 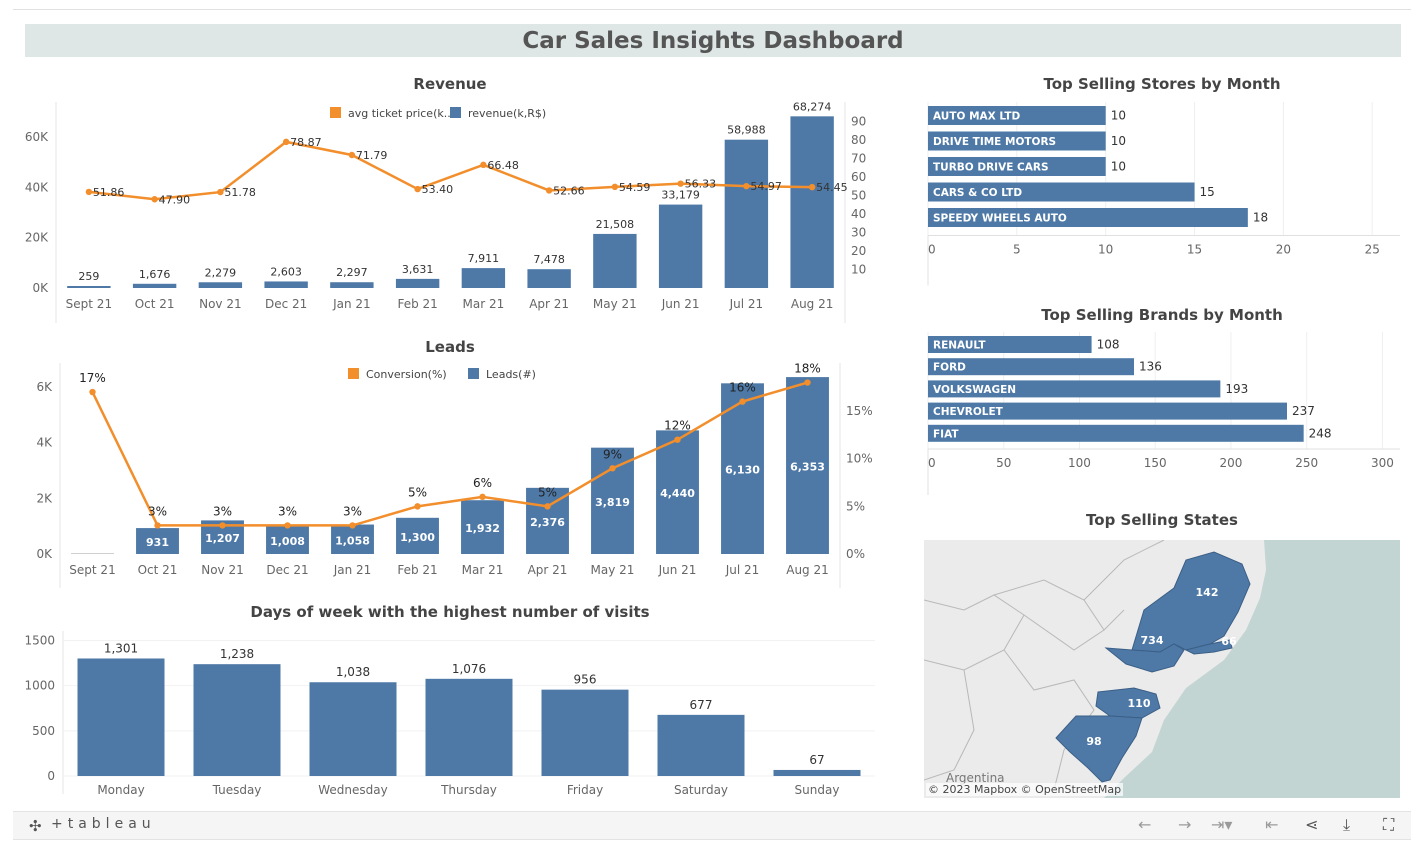 I want to click on revert-icon: ⇥▾, so click(x=1222, y=824).